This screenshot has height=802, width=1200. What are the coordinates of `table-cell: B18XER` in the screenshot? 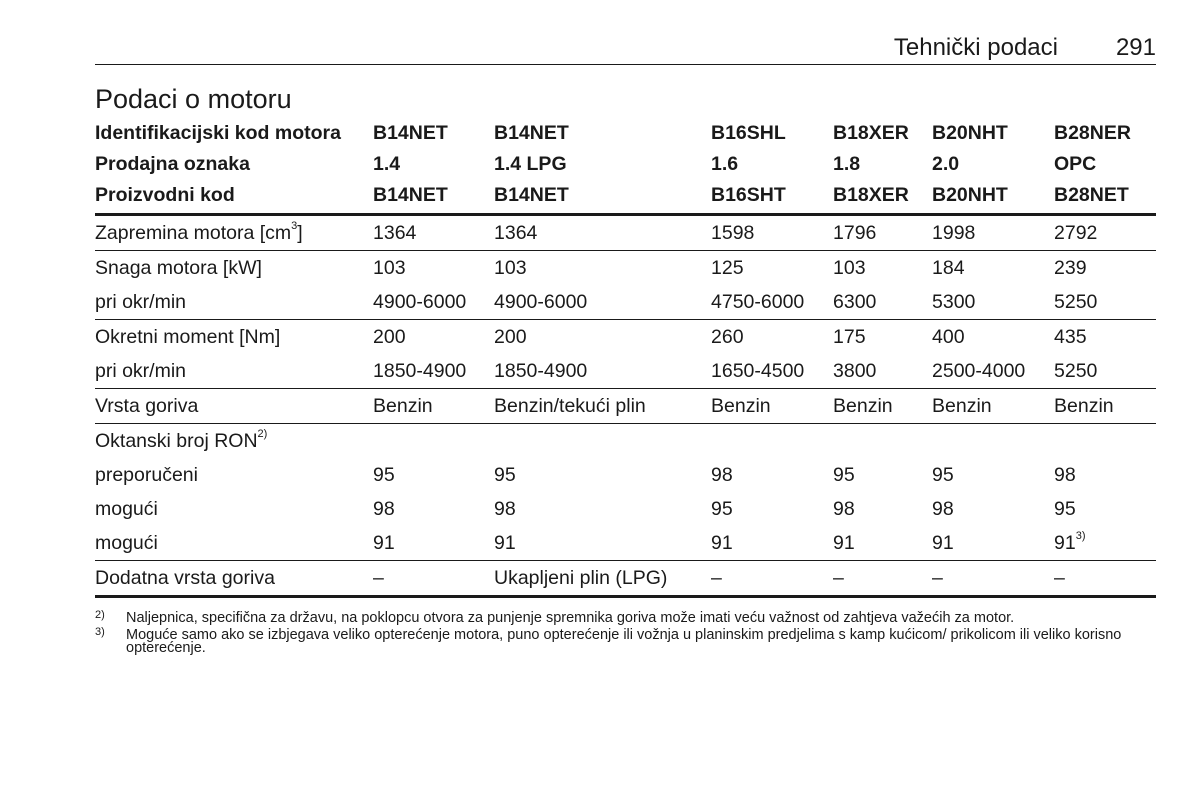 It's located at (871, 133).